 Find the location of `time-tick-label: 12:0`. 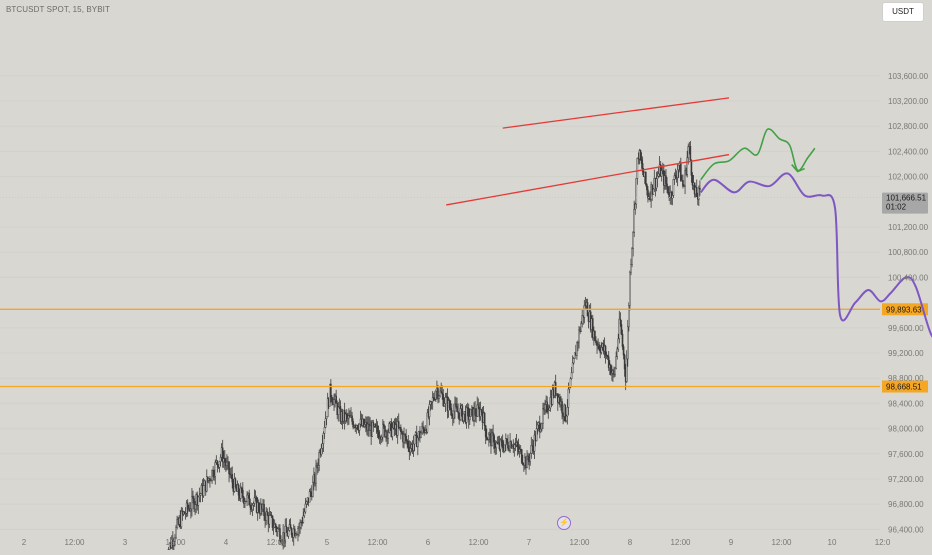

time-tick-label: 12:0 is located at coordinates (883, 542).